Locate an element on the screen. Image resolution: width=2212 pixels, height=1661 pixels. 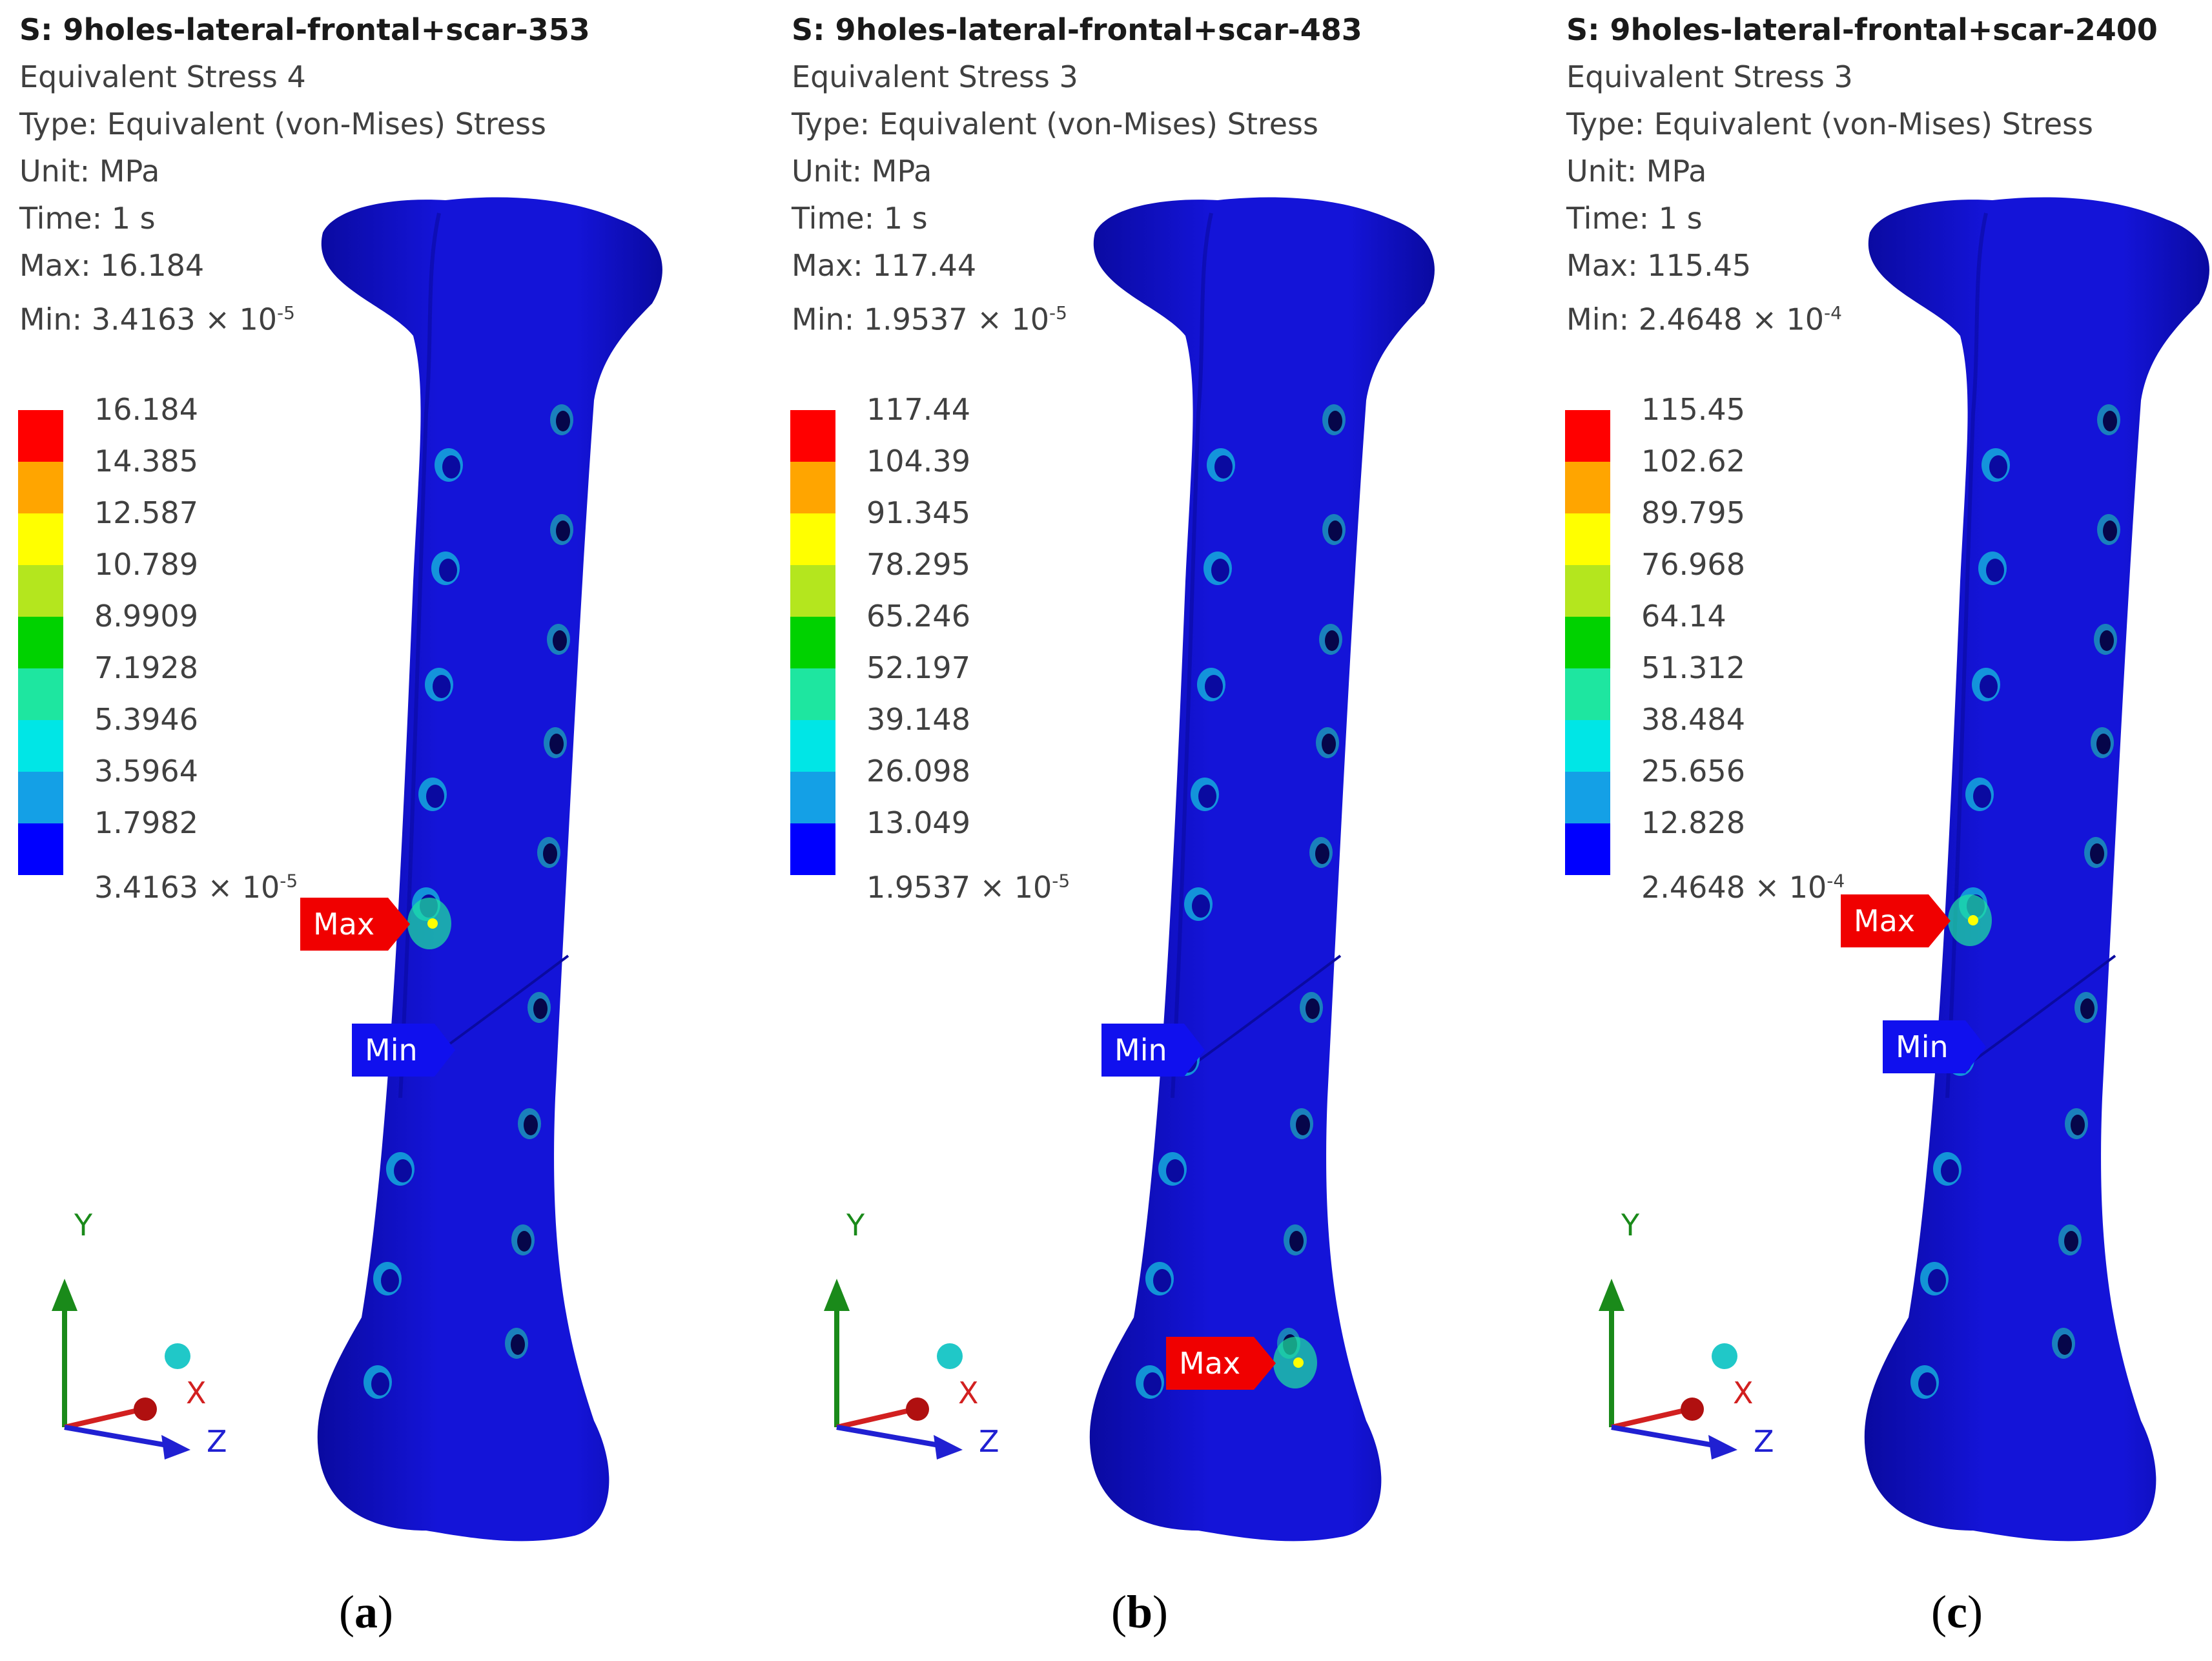
legend-label-min: 1.9537 × 10-5 is located at coordinates (968, 887).